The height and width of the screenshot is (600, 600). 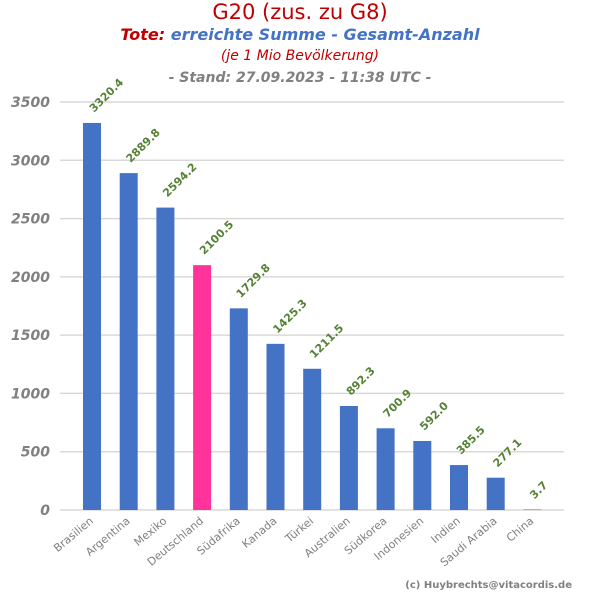 I want to click on data-label: 592.0, so click(x=434, y=416).